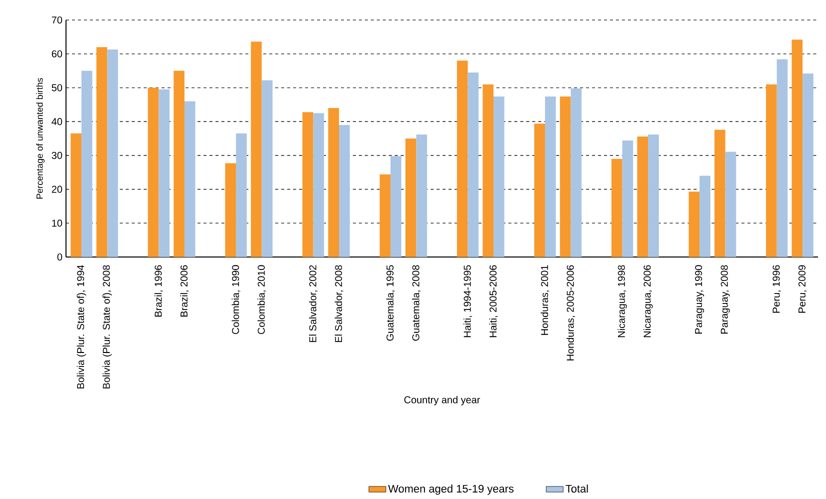  Describe the element at coordinates (802, 289) in the screenshot. I see `x-tick-label: Peru, 2009` at that location.